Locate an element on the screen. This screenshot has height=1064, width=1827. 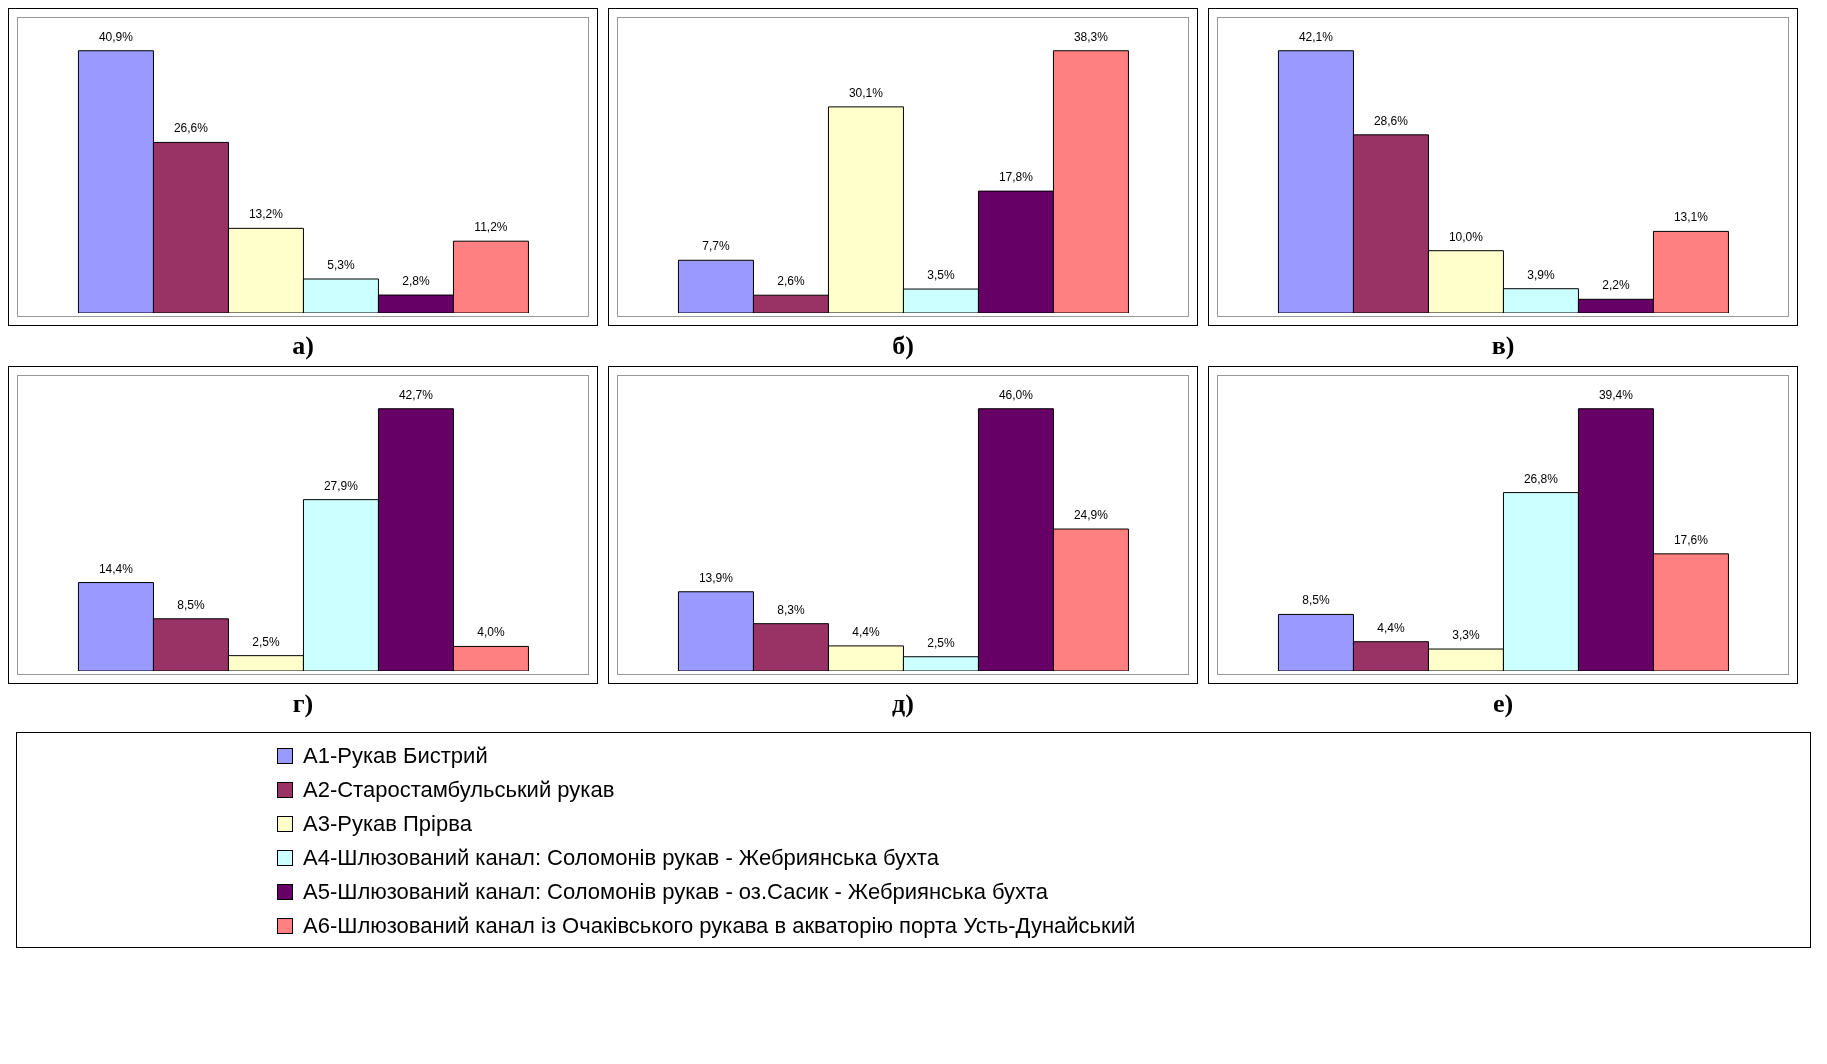
text: в) is located at coordinates (1503, 346).